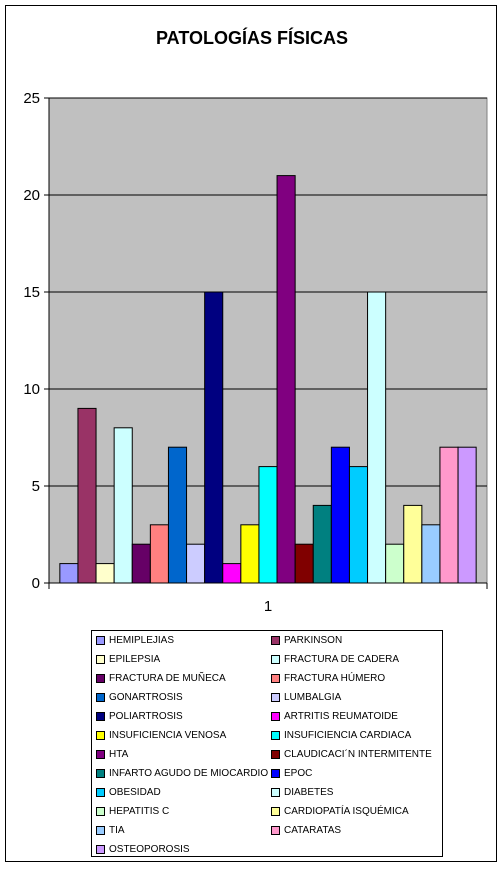 The width and height of the screenshot is (504, 869). Describe the element at coordinates (268, 525) in the screenshot. I see `bar-insuficiencia-cardiaca` at that location.